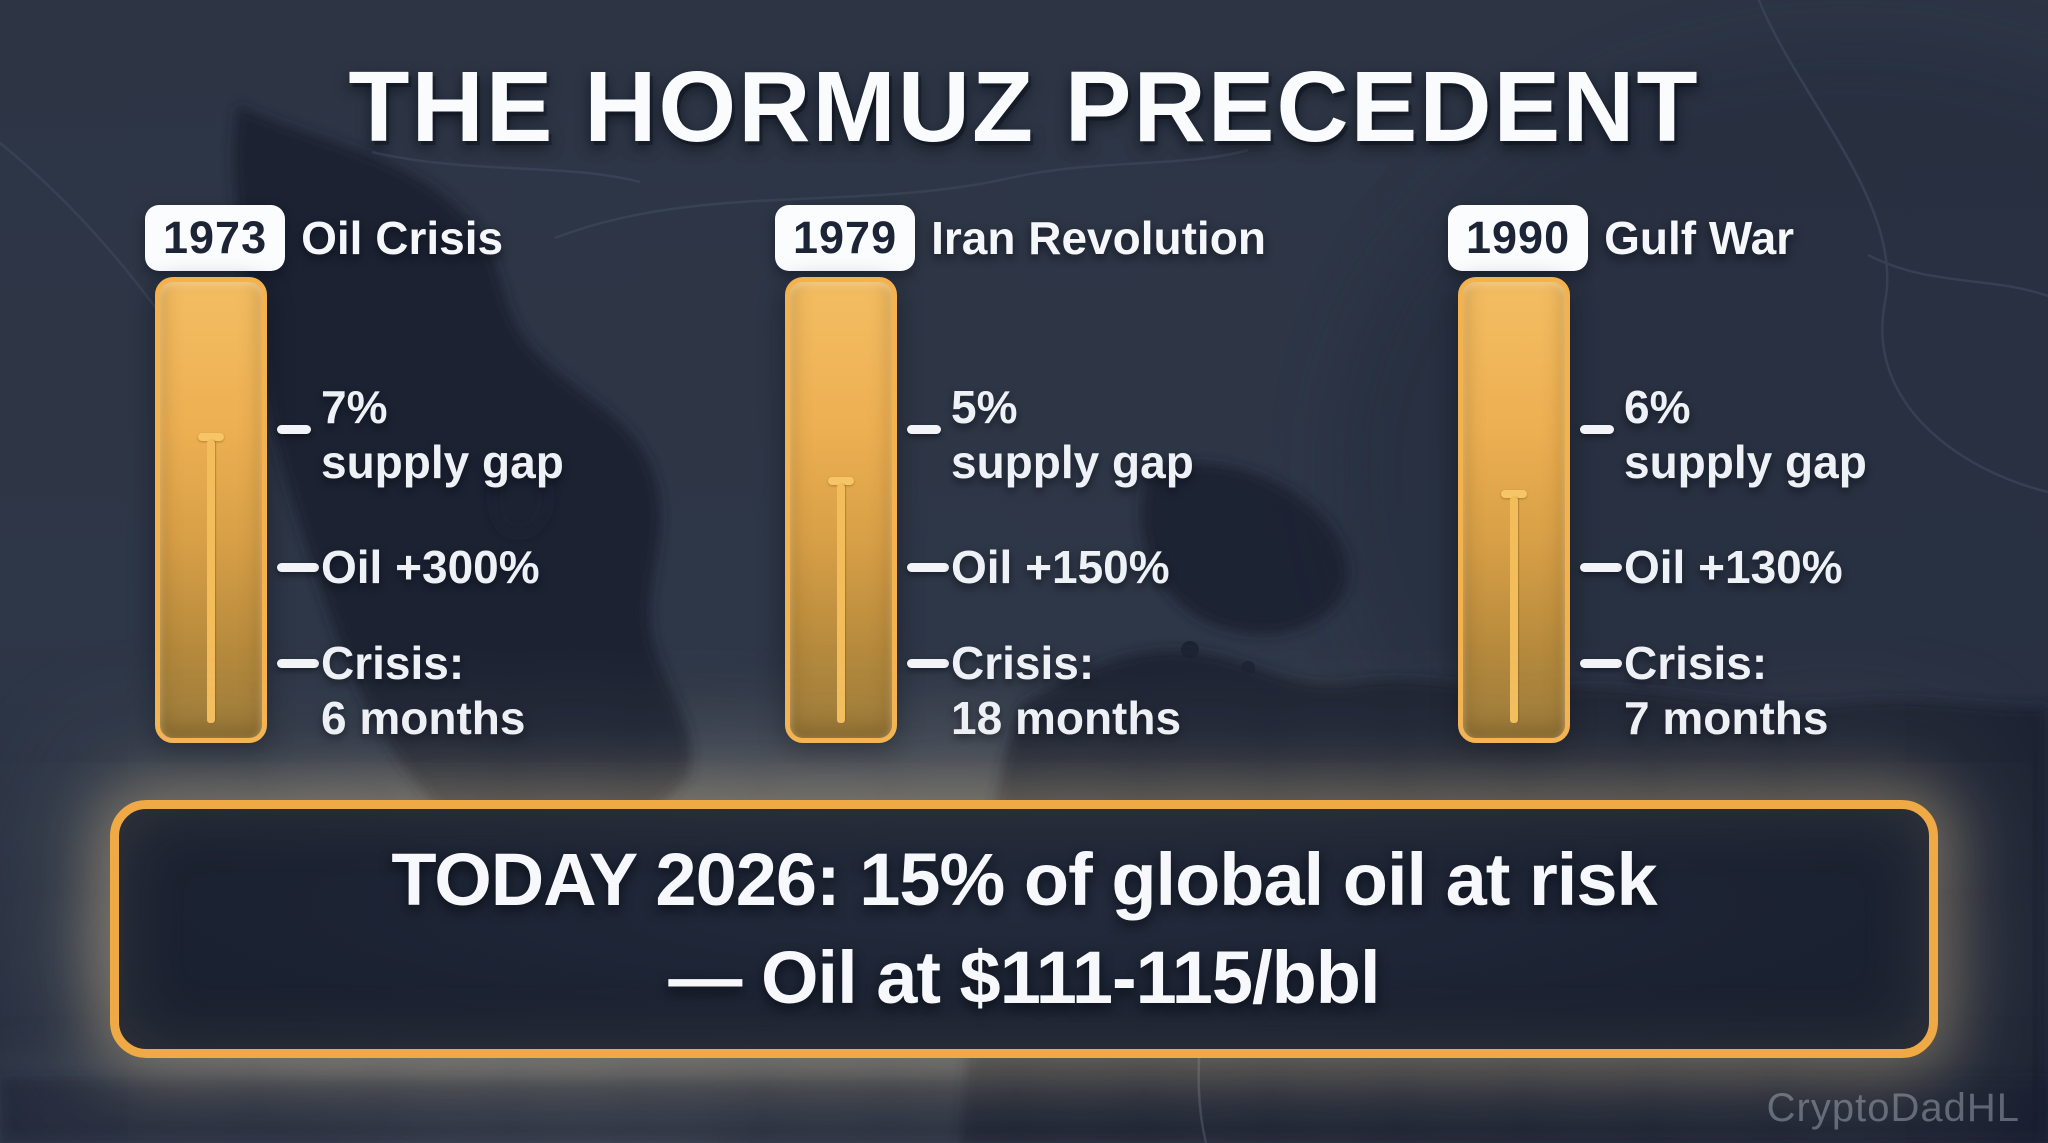  I want to click on event-label: Gulf War, so click(1699, 238).